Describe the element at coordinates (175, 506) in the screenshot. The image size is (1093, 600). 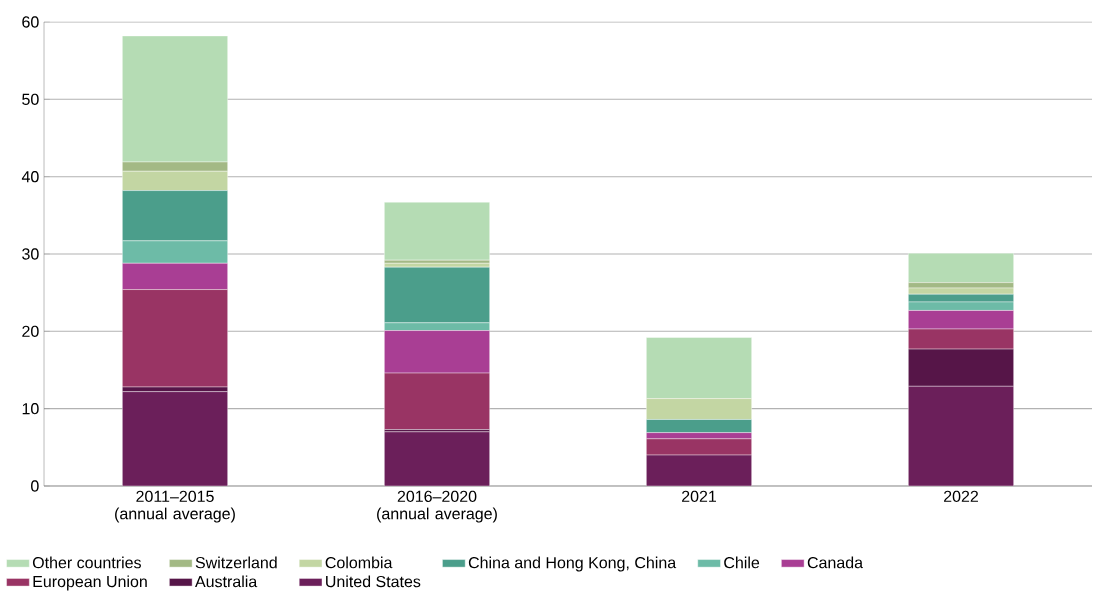
I see `x-tick-label: 2011–2015 (annual average)` at that location.